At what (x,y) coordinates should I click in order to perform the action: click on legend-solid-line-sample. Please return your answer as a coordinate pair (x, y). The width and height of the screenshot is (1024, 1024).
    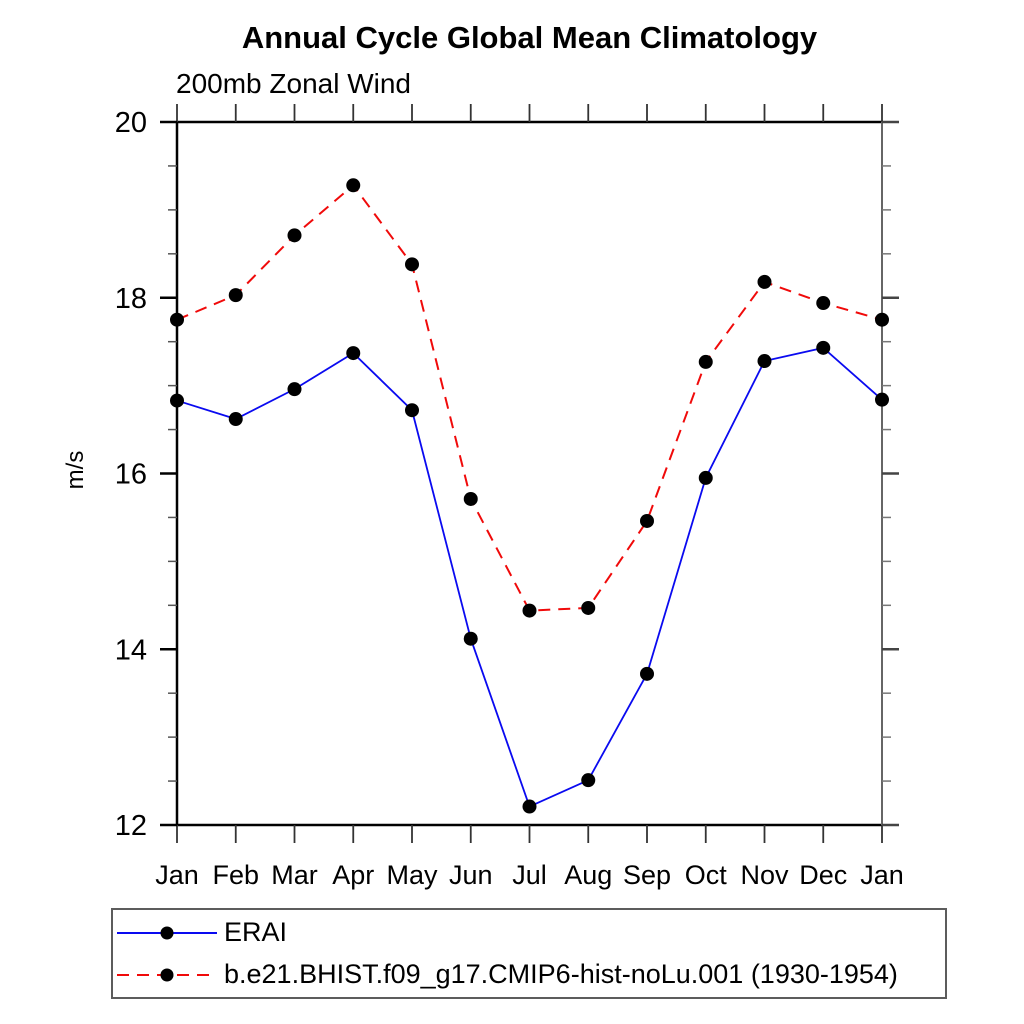
    Looking at the image, I should click on (167, 932).